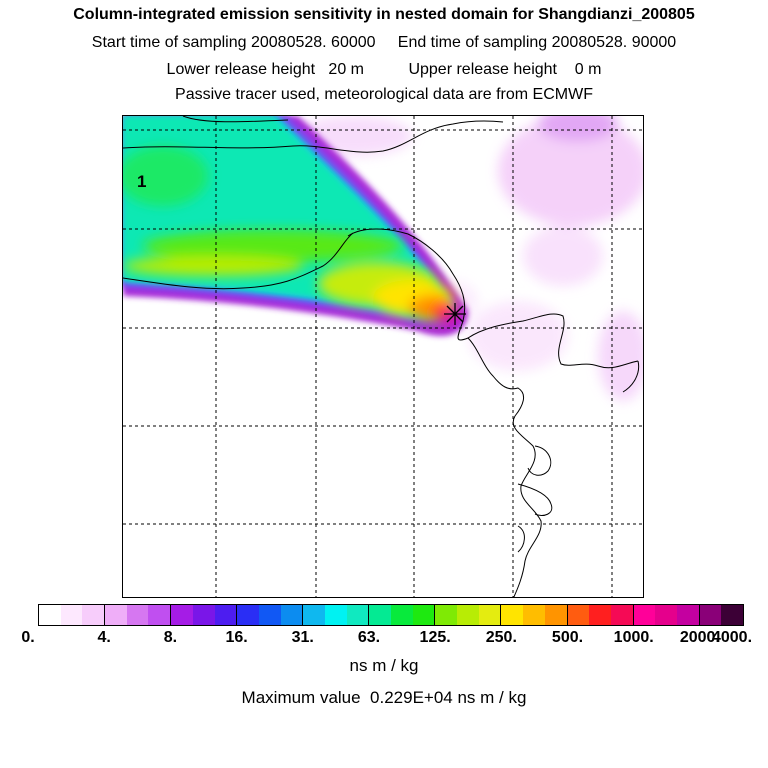 The image size is (768, 768). I want to click on colorbar-tick-label: 0., so click(28, 637).